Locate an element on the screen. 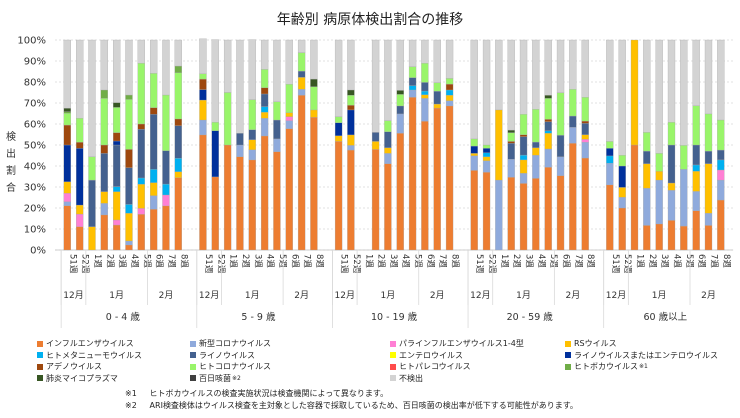 The width and height of the screenshot is (740, 418). legend-label: 肺炎マイコプラズマ is located at coordinates (82, 378).